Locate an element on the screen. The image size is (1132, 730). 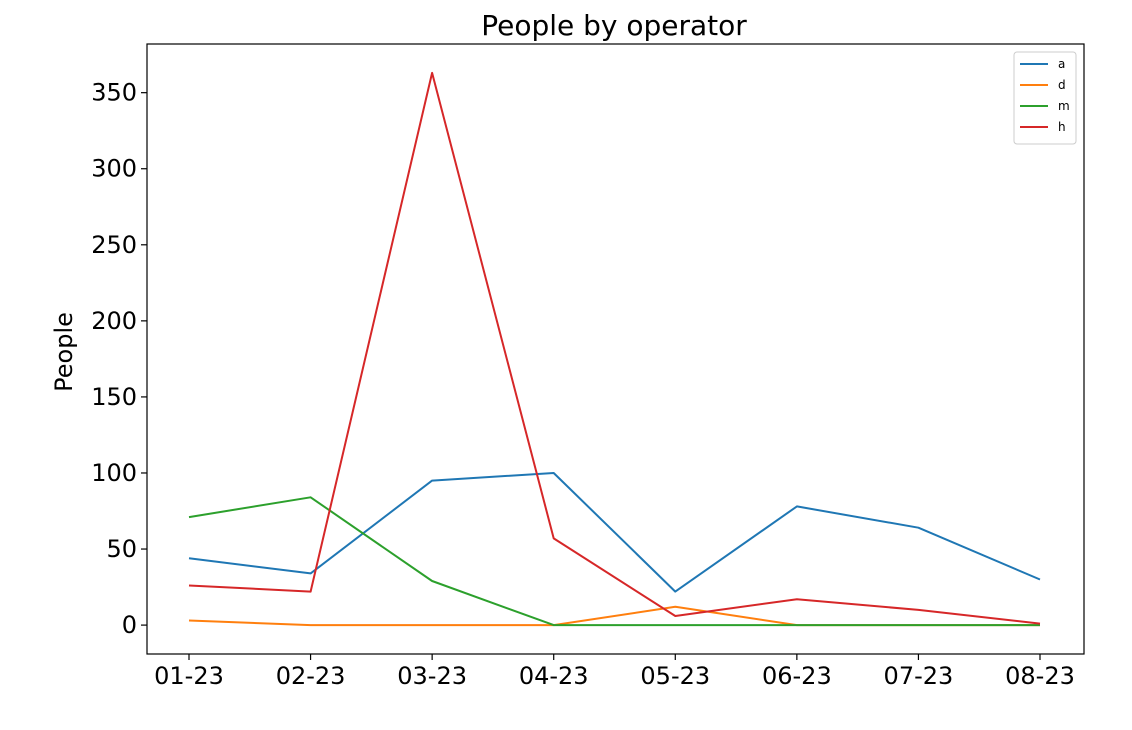
y-tick-label: 50 is located at coordinates (121, 549).